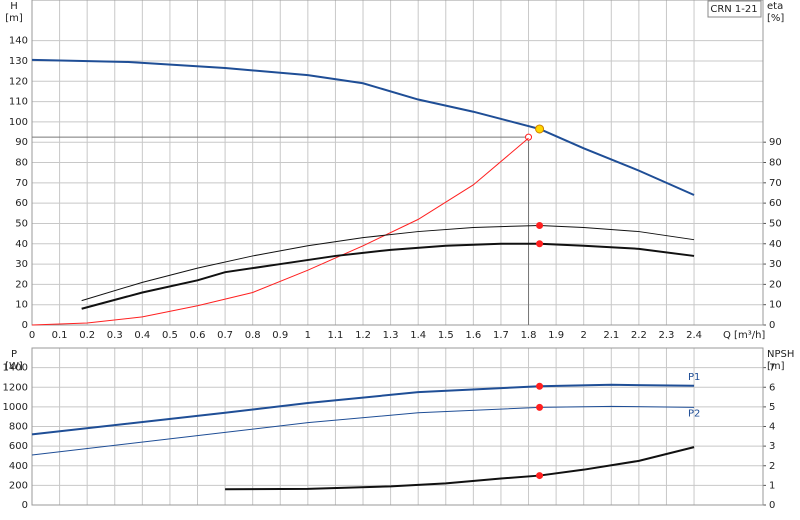 Image resolution: width=800 pixels, height=520 pixels. Describe the element at coordinates (772, 446) in the screenshot. I see `y2-tick-label: 3` at that location.